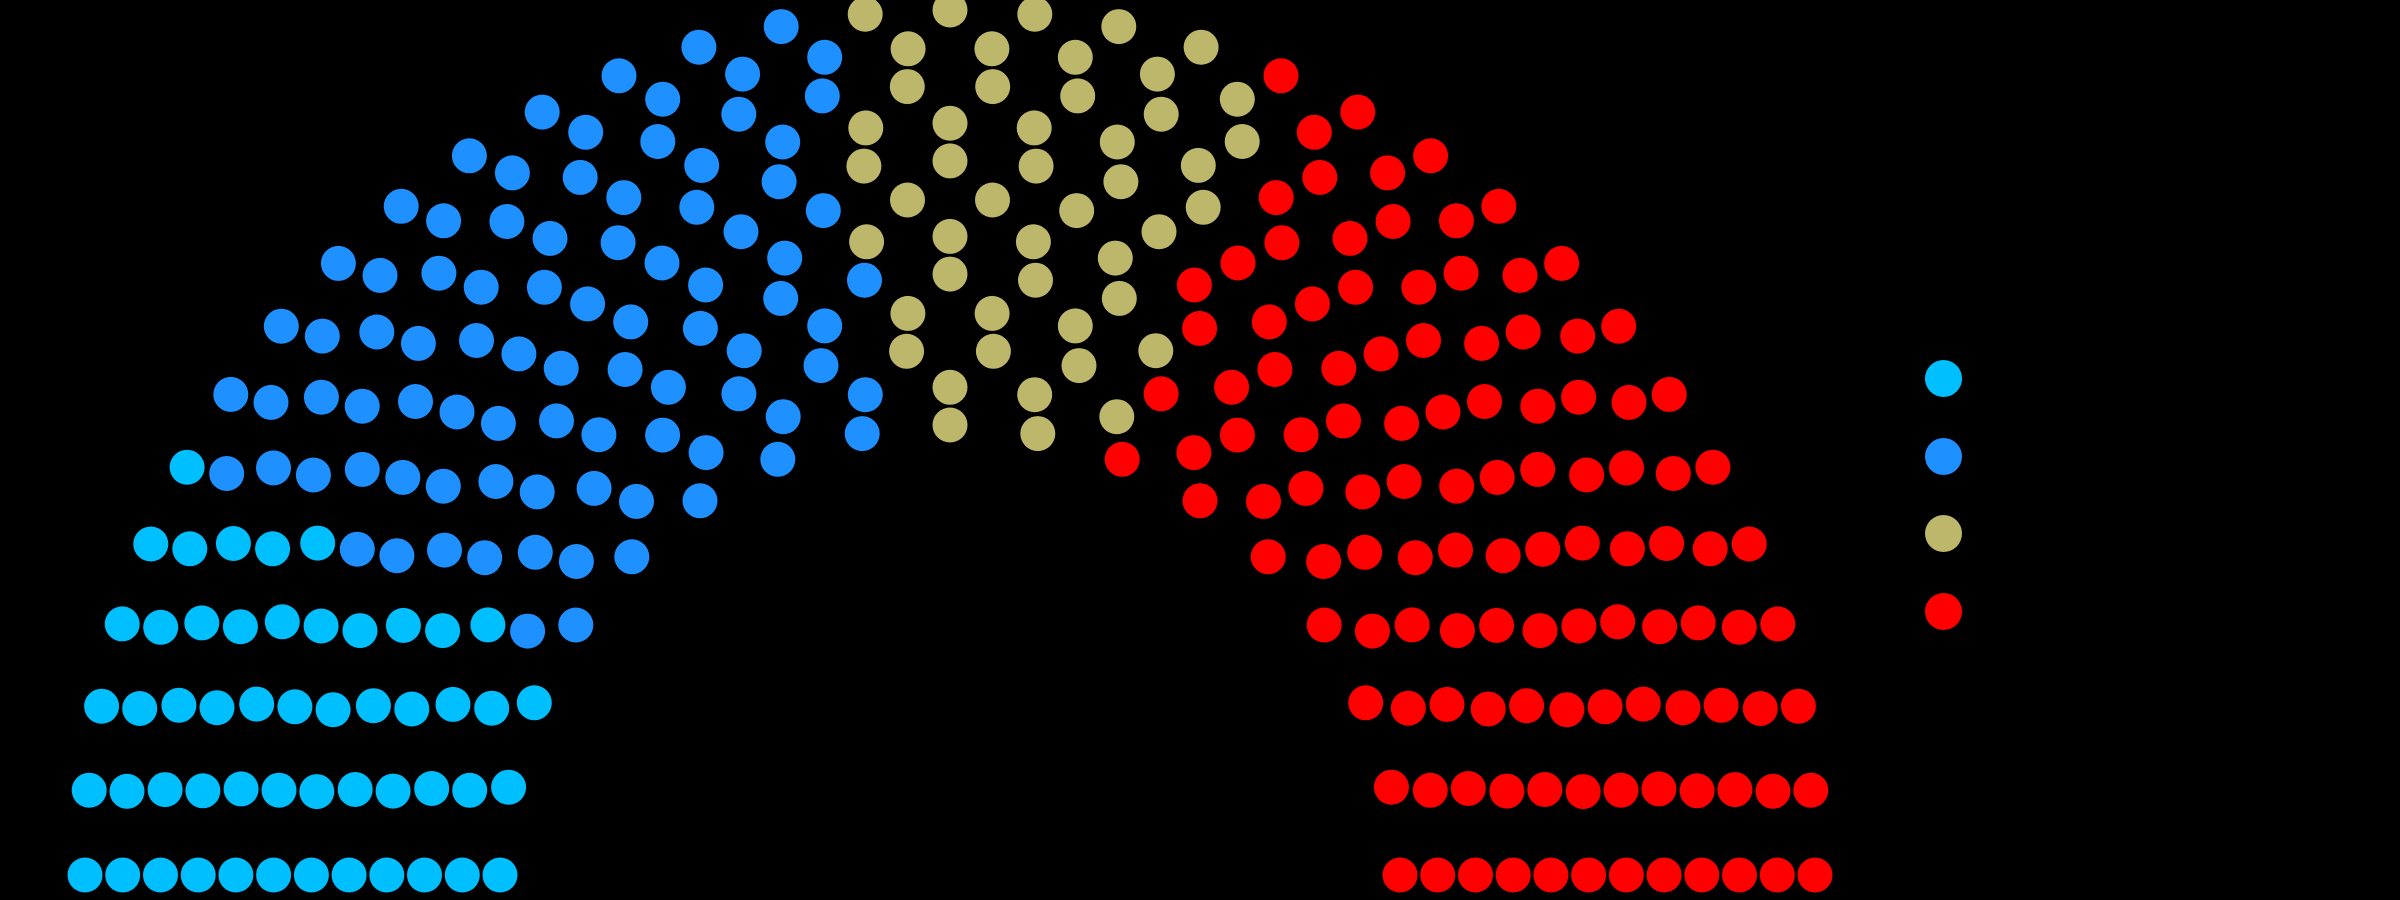 This screenshot has width=2400, height=900. Describe the element at coordinates (1943, 533) in the screenshot. I see `legend-swatch-khaki-group` at that location.